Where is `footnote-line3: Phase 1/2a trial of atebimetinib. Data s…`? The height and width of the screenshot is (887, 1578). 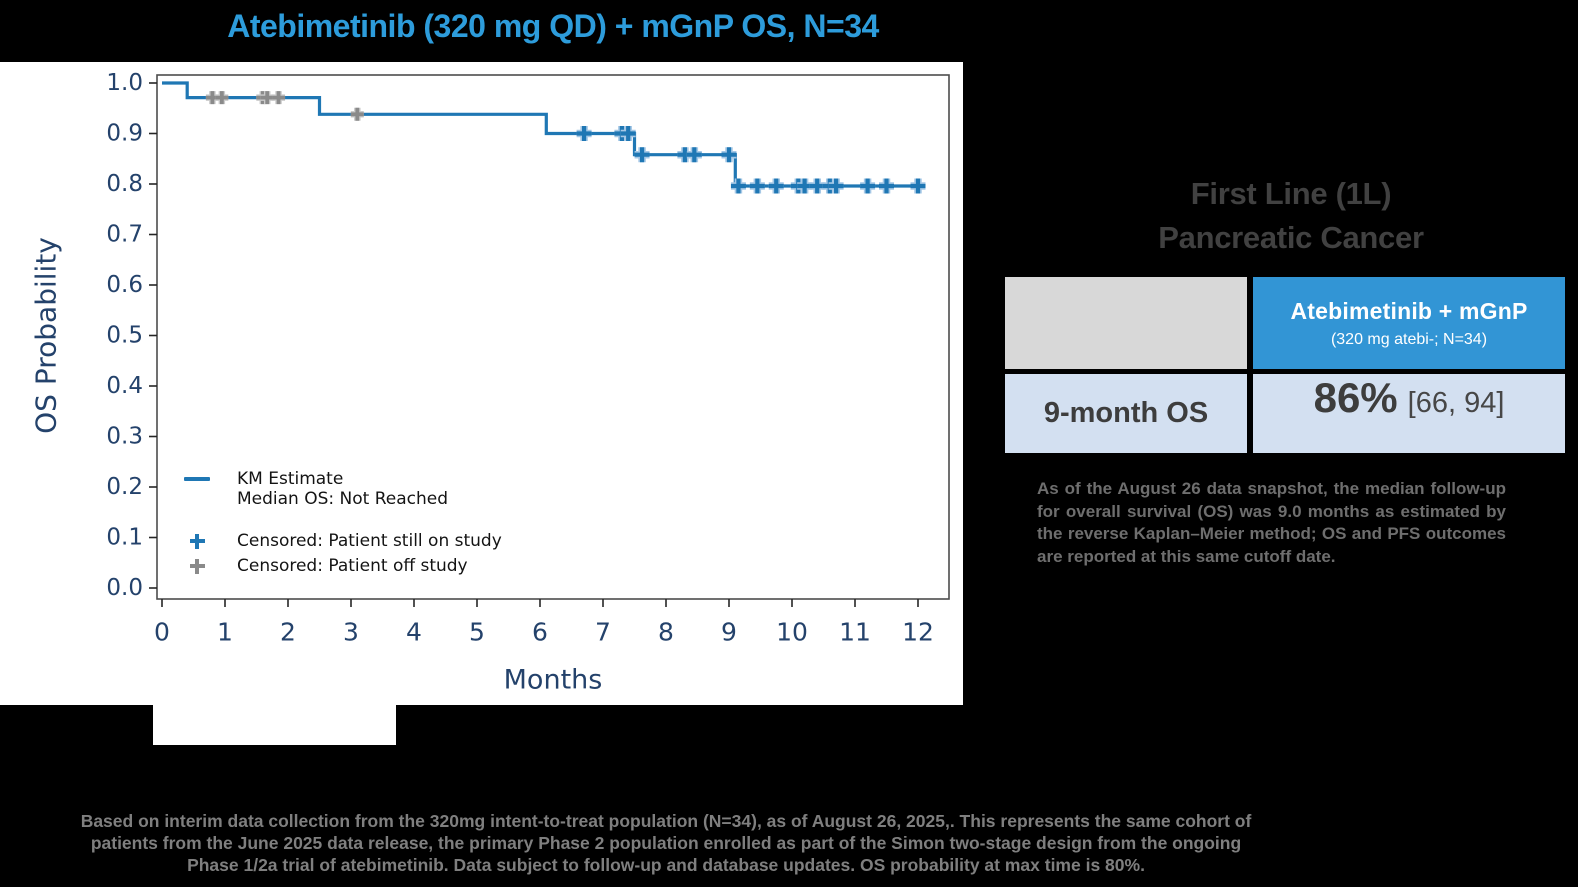
footnote-line3: Phase 1/2a trial of atebimetinib. Data s… is located at coordinates (666, 865).